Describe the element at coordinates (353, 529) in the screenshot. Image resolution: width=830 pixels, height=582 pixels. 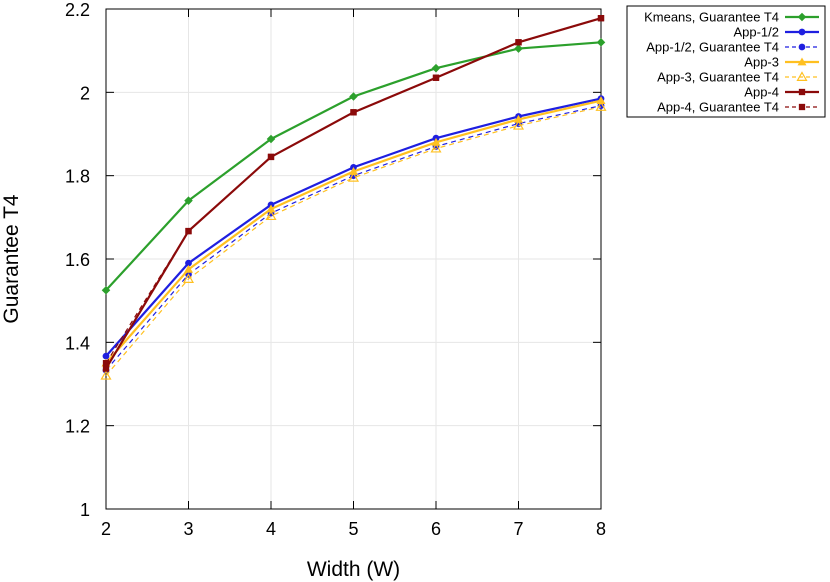
I see `x-tick-label: 5` at that location.